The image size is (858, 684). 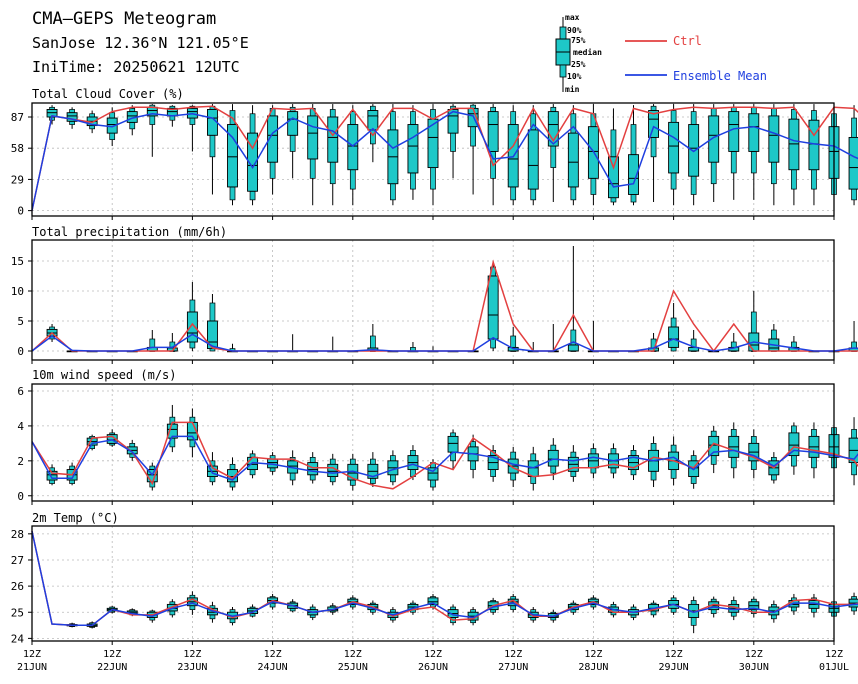 What do you see at coordinates (834, 667) in the screenshot?
I see `x-tick-label-date: 01JUL` at bounding box center [834, 667].